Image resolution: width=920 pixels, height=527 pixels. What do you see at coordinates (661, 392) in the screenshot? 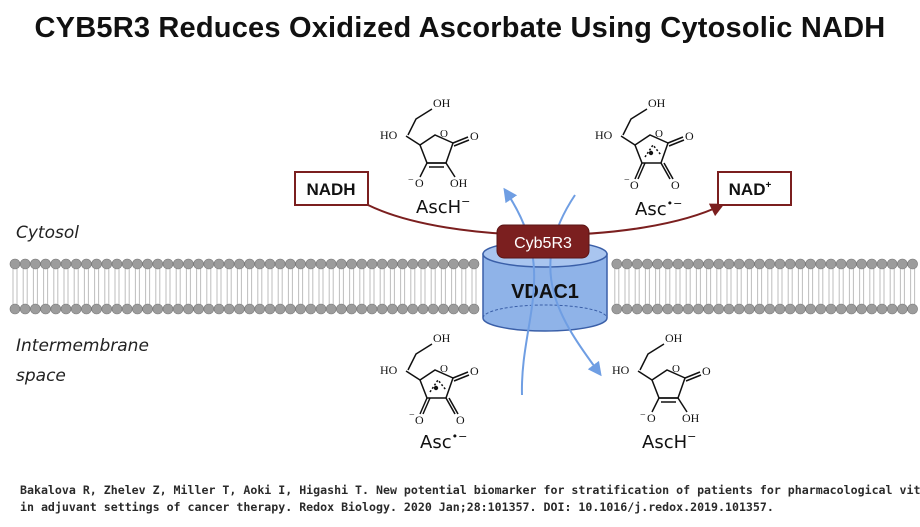
I see `ascorbate-anion-bottom-right: OH HO O O − O OH AscH−` at bounding box center [661, 392].